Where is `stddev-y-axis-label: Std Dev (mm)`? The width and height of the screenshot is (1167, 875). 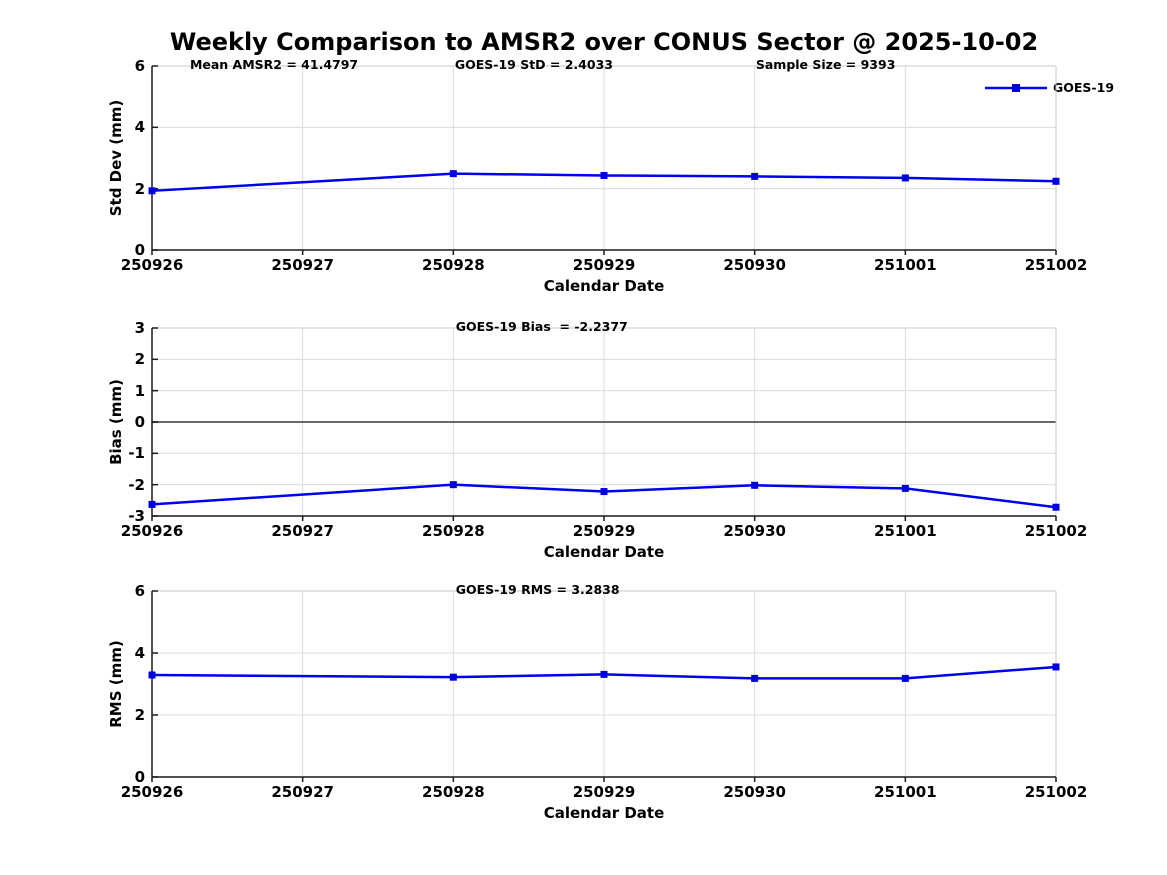 stddev-y-axis-label: Std Dev (mm) is located at coordinates (116, 158).